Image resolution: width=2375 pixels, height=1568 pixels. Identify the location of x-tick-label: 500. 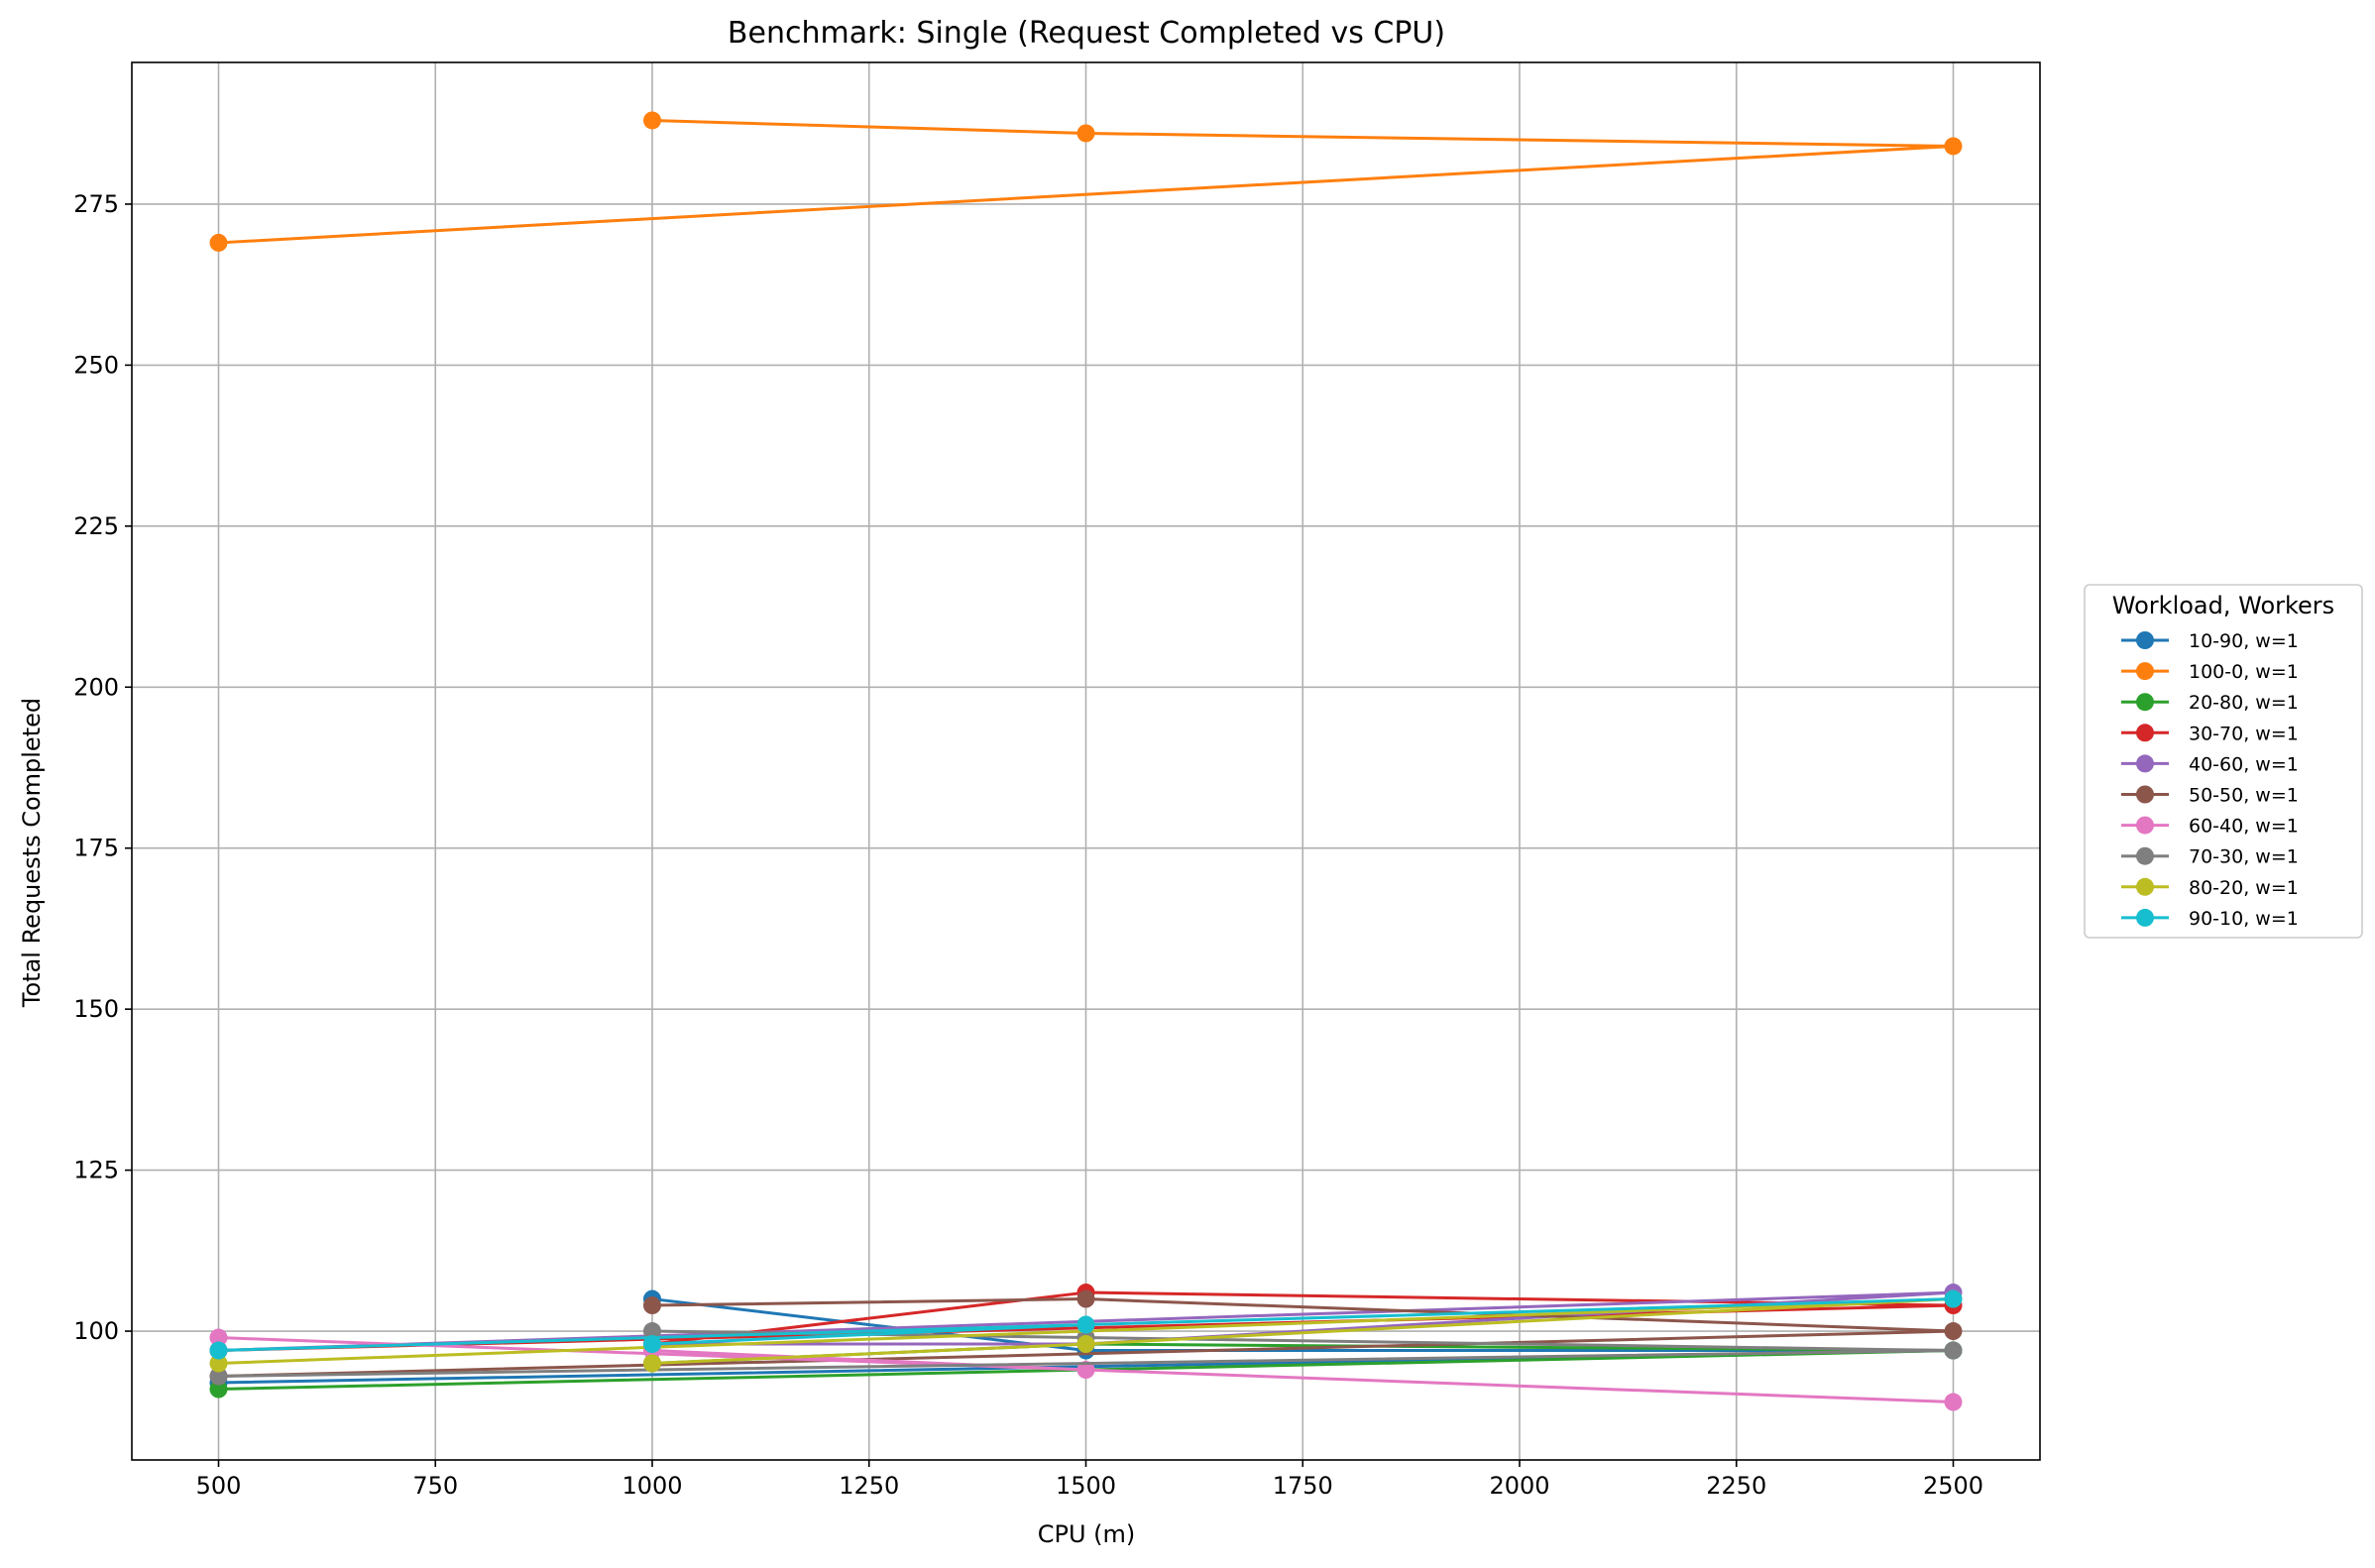
(219, 1486).